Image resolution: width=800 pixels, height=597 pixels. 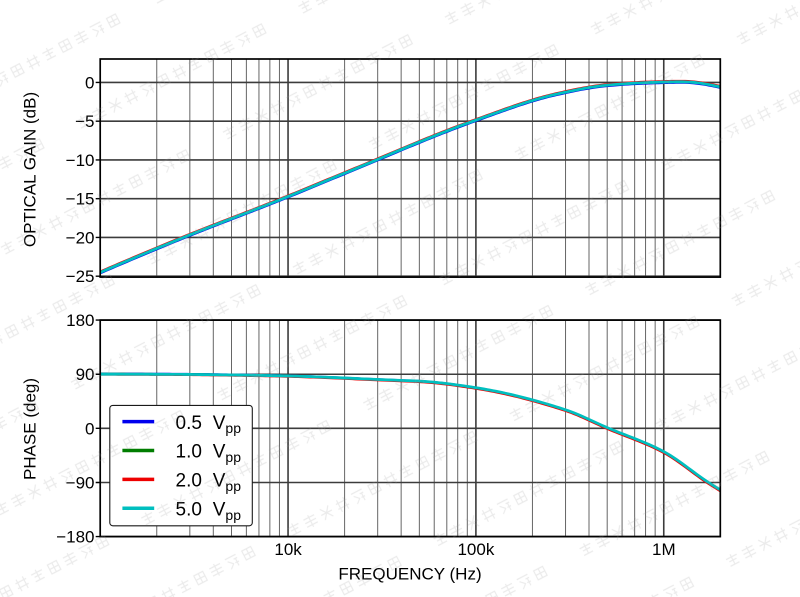 What do you see at coordinates (475, 549) in the screenshot?
I see `svg-text: 100k` at bounding box center [475, 549].